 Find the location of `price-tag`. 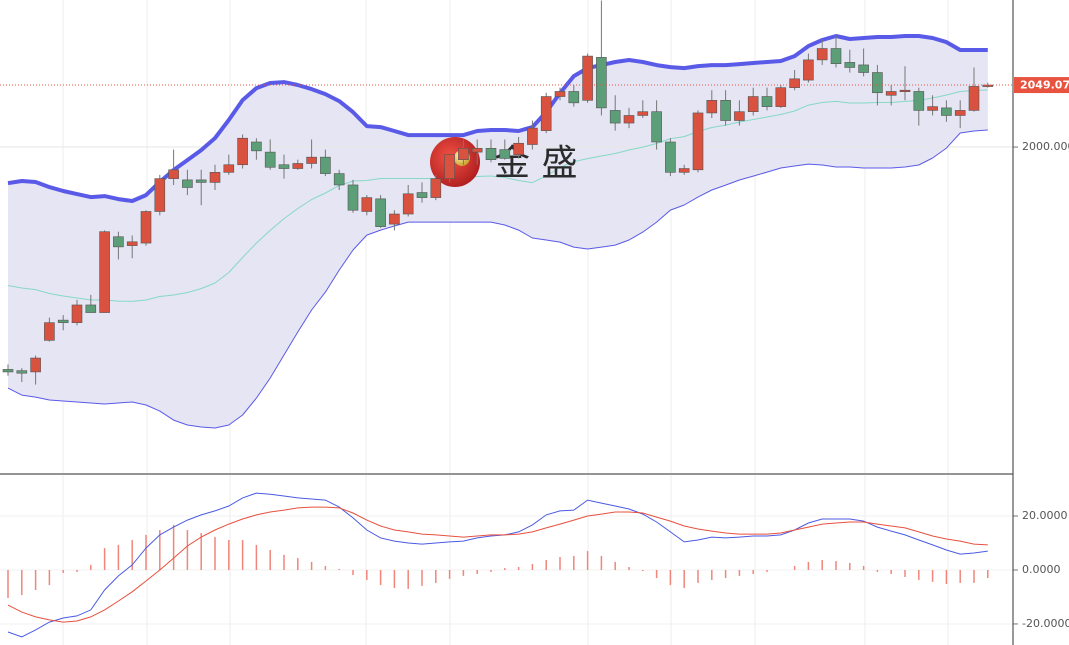

price-tag is located at coordinates (1041, 85).